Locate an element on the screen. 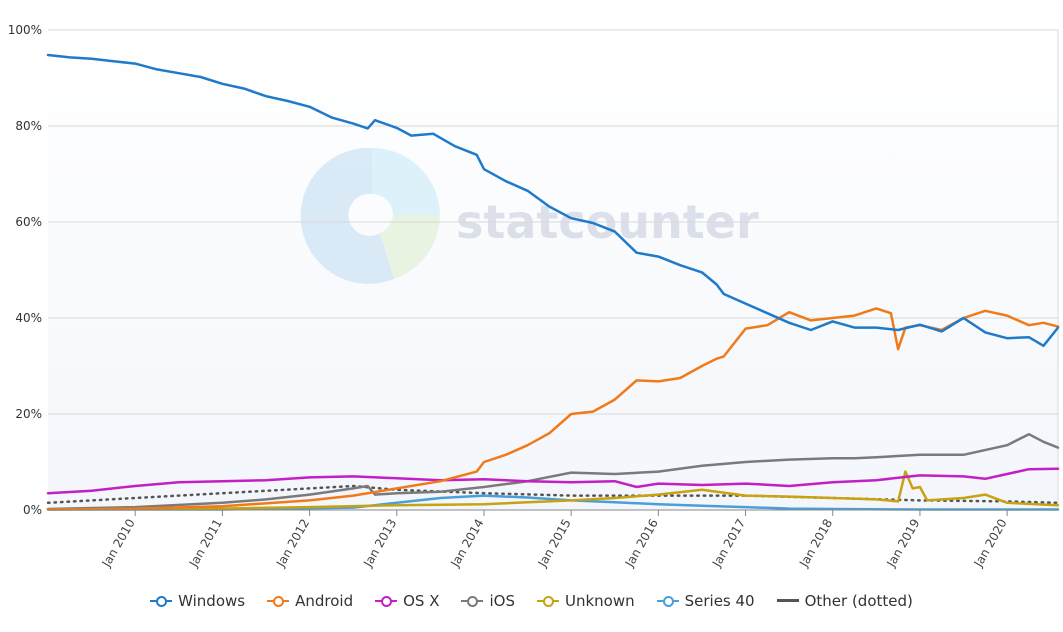 This screenshot has width=1063, height=632. x-tick-label: Jan 2015 is located at coordinates (554, 544).